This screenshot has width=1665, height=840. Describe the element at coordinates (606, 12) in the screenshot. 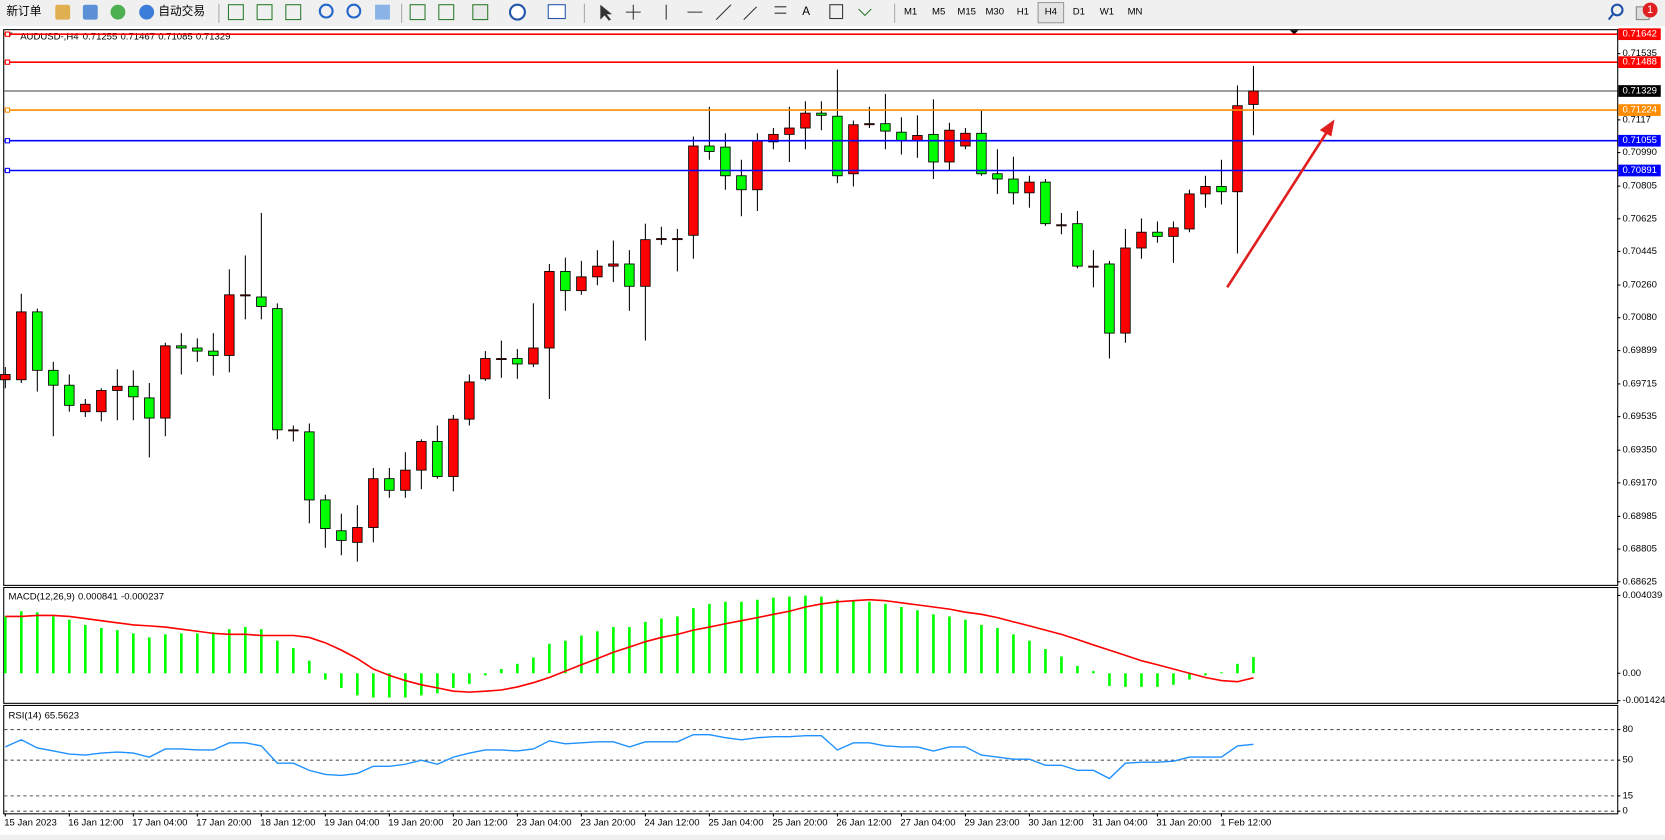

I see `cursor-tool` at that location.